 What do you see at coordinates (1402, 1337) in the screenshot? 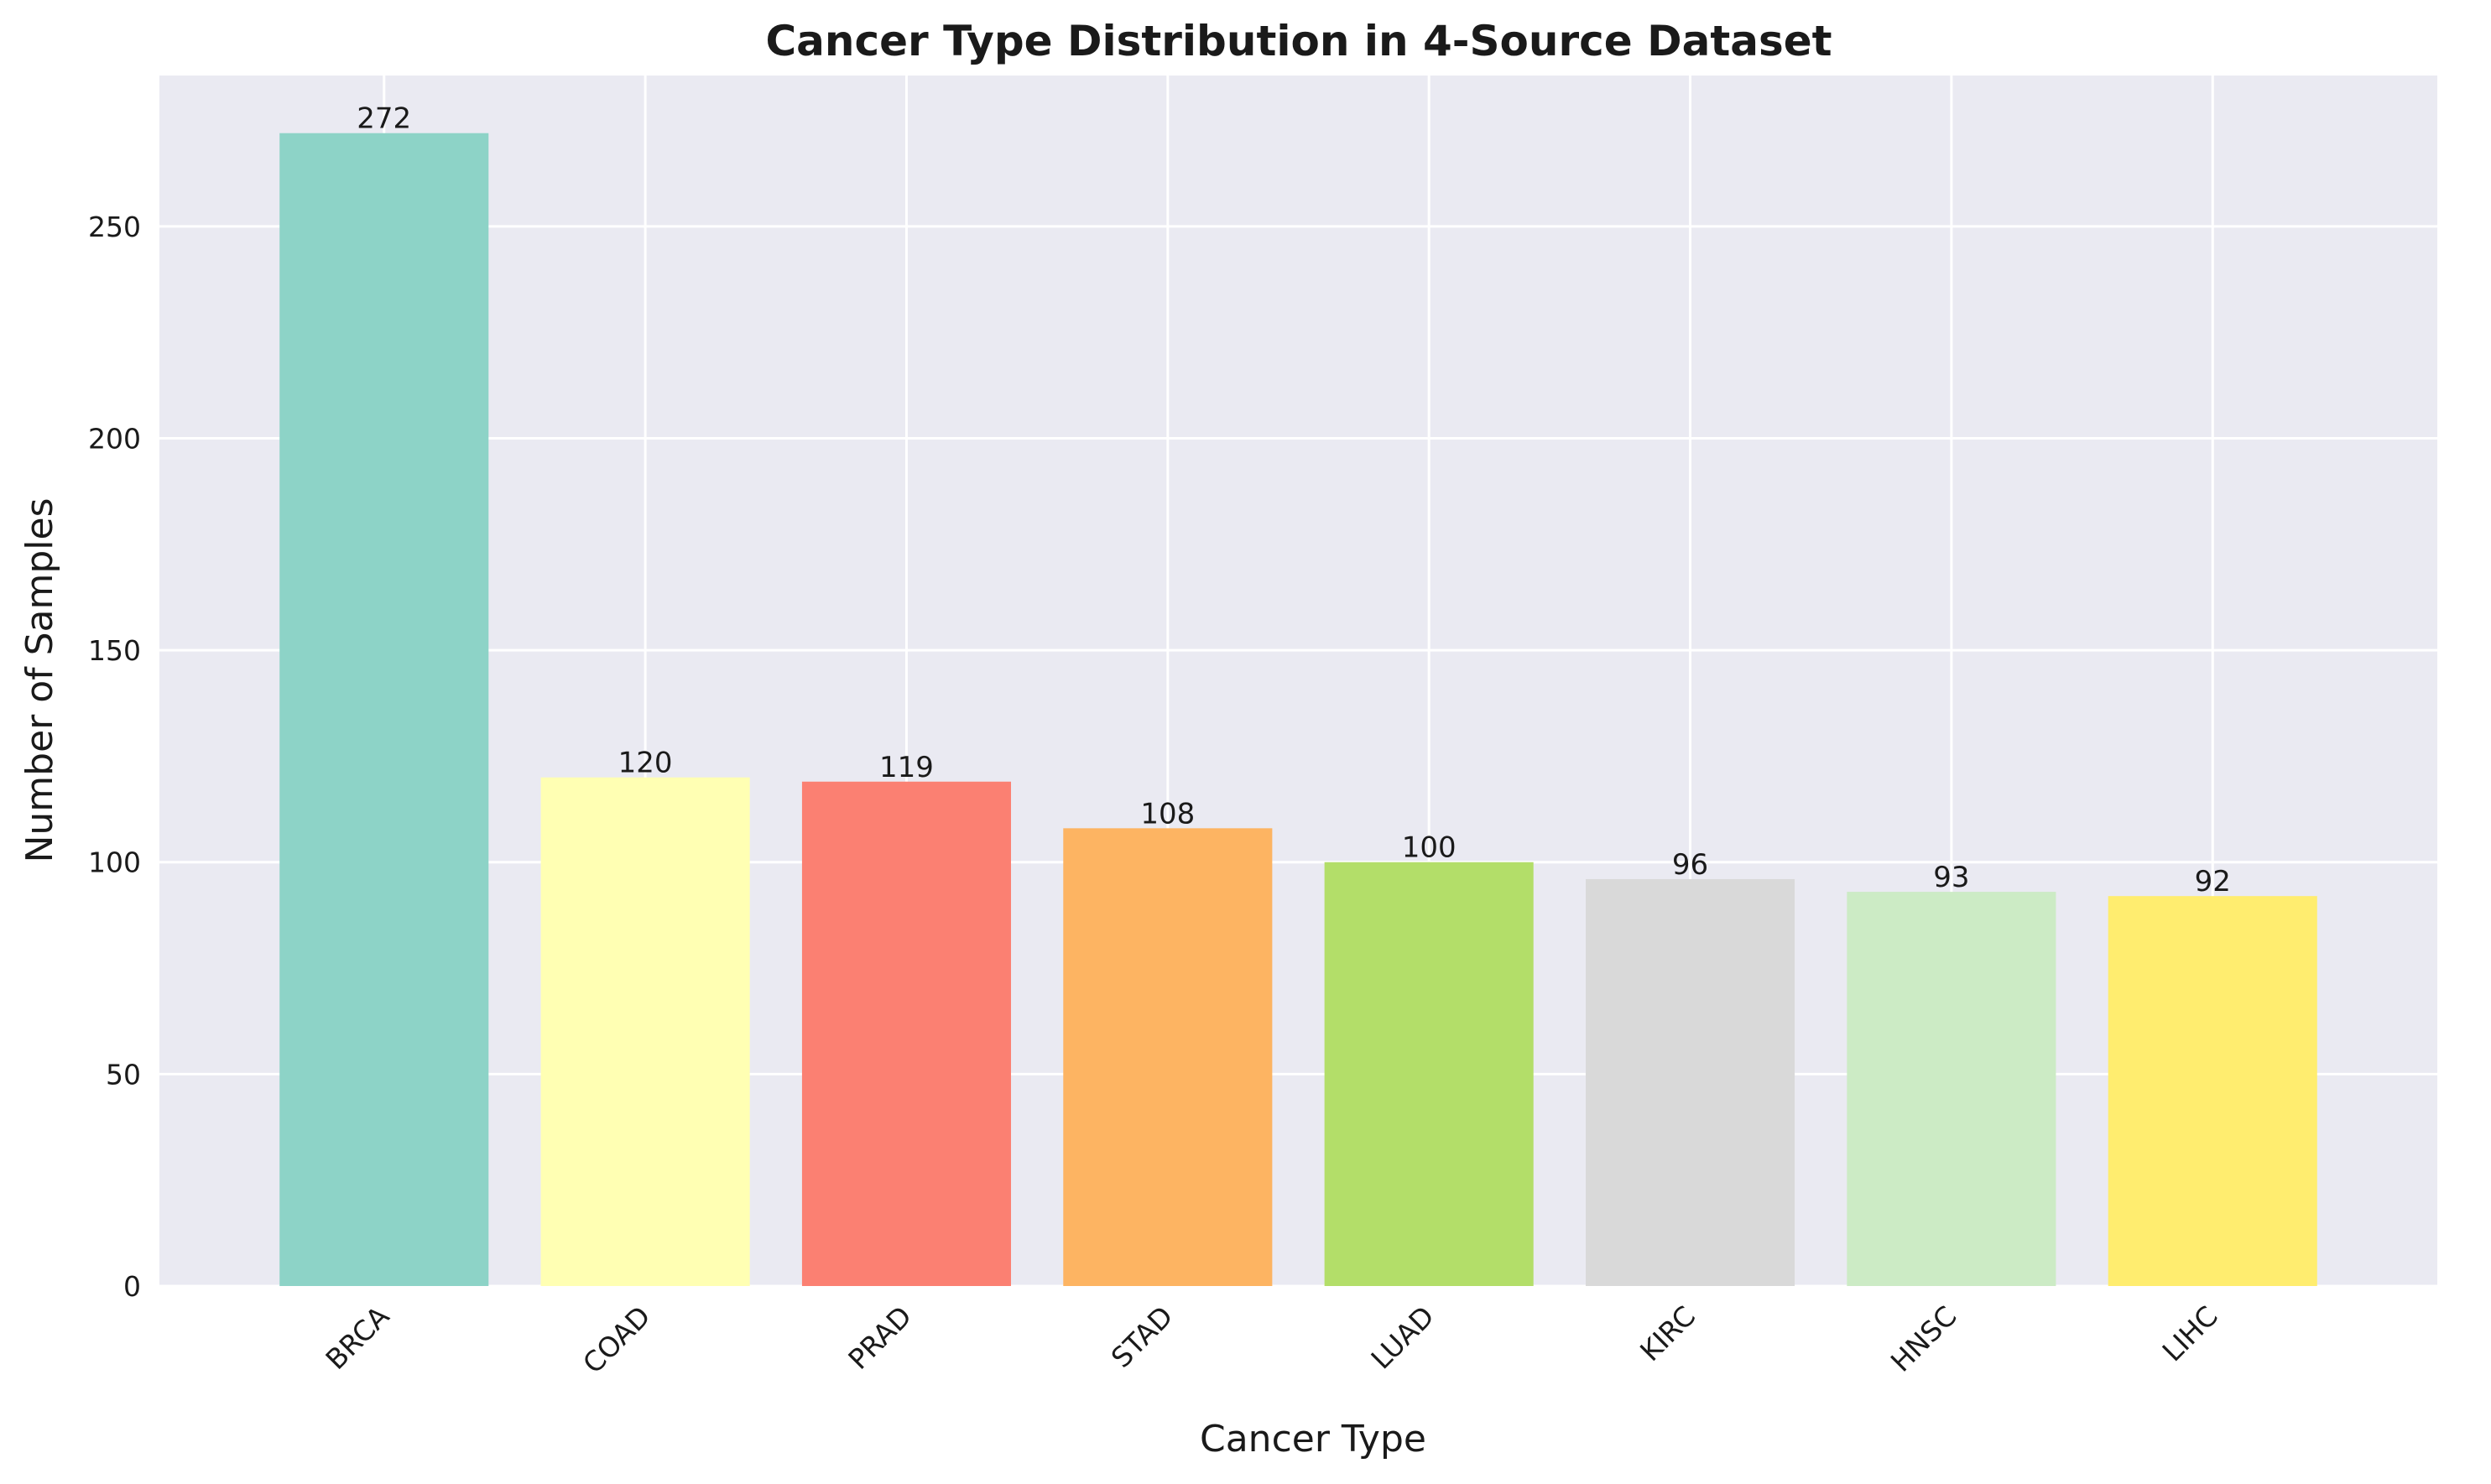
I see `x-tick-label-luad: LUAD` at bounding box center [1402, 1337].